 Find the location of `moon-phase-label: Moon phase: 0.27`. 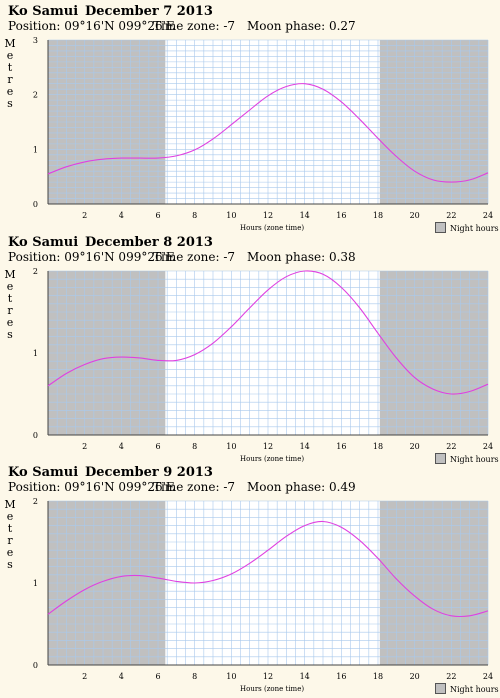

moon-phase-label: Moon phase: 0.27 is located at coordinates (301, 26).